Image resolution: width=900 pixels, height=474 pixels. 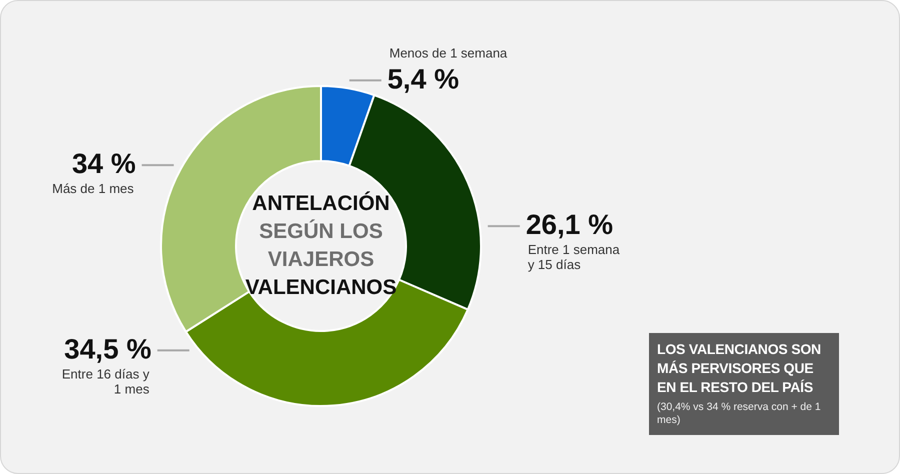 I want to click on slice-label: Menos de 1 semana, so click(x=448, y=52).